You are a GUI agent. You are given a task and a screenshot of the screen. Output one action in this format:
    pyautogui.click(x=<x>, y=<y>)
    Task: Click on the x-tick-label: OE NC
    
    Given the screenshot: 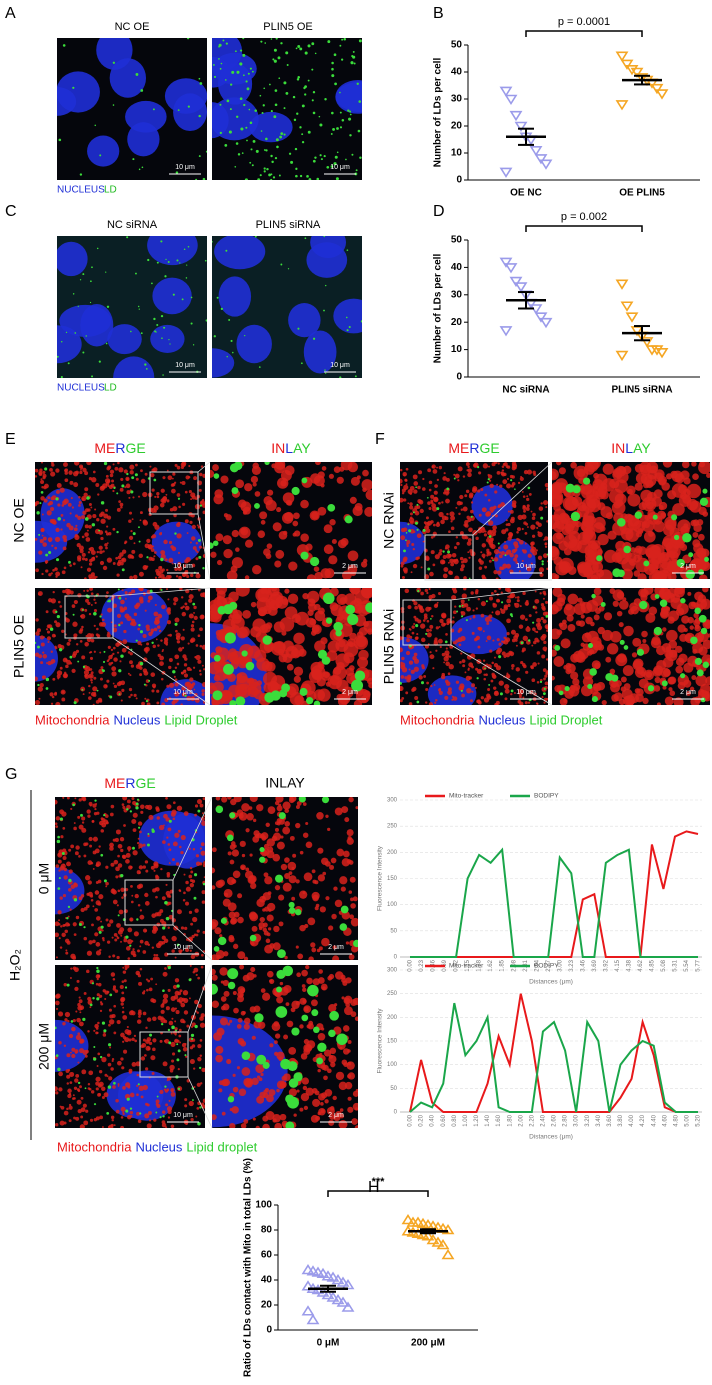 What is the action you would take?
    pyautogui.click(x=526, y=193)
    